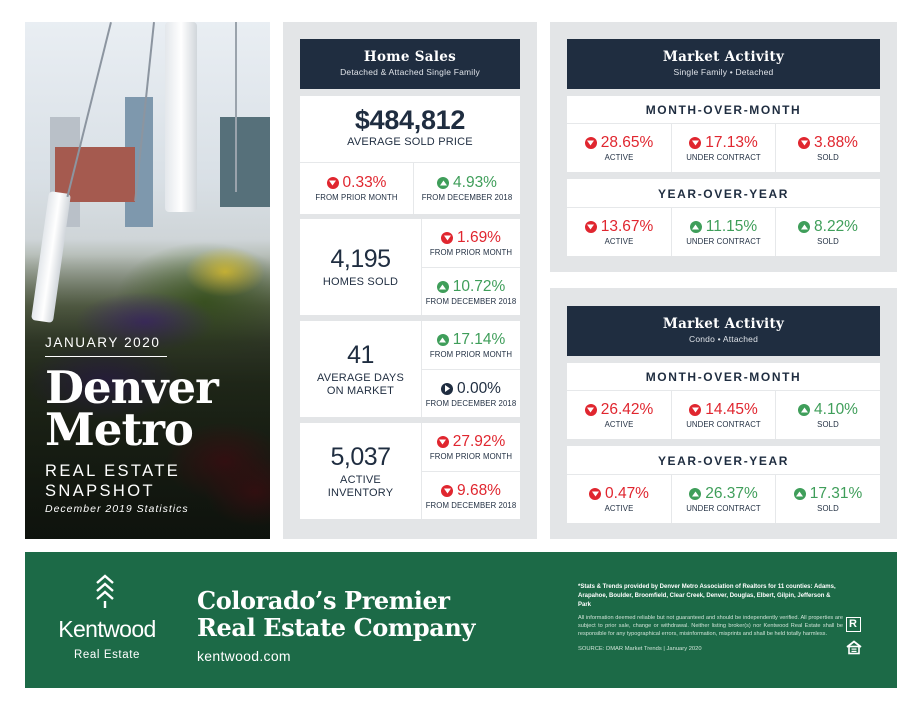  What do you see at coordinates (323, 600) in the screenshot?
I see `tagline-line1: Colorado’s Premier` at bounding box center [323, 600].